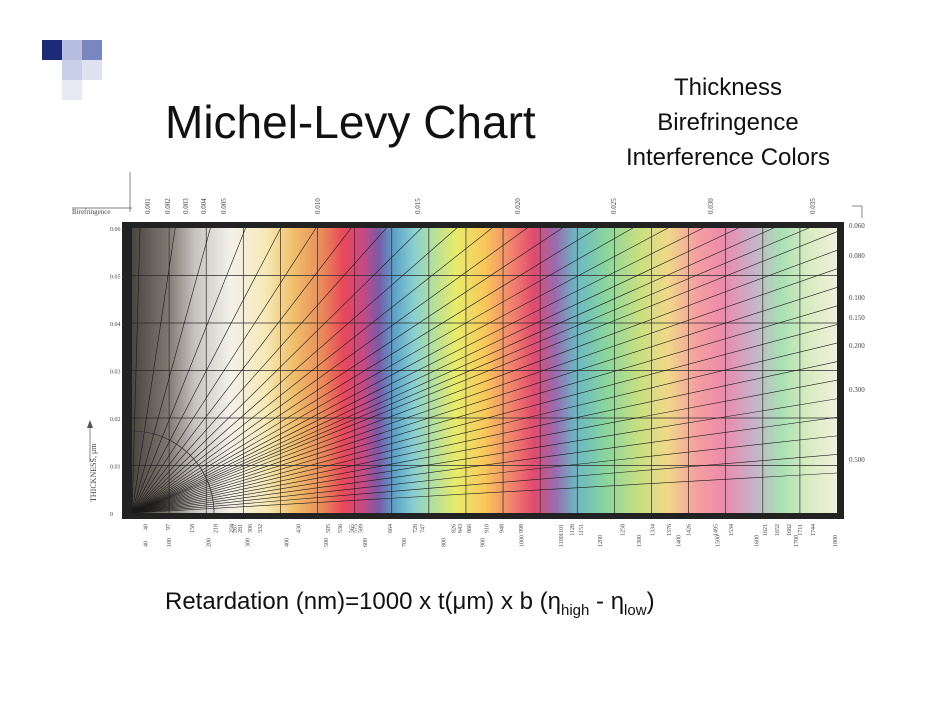  Describe the element at coordinates (148, 206) in the screenshot. I see `top-tick-label: 0.001` at that location.